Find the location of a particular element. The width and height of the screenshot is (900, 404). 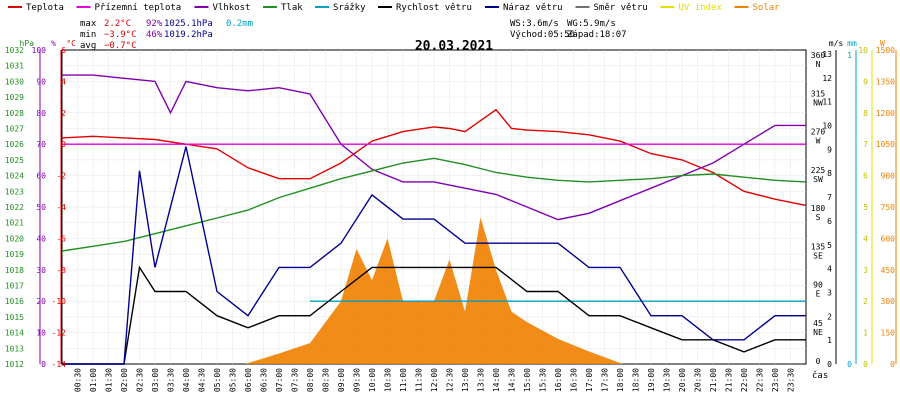

uv-tick: 7 is located at coordinates (865, 144).